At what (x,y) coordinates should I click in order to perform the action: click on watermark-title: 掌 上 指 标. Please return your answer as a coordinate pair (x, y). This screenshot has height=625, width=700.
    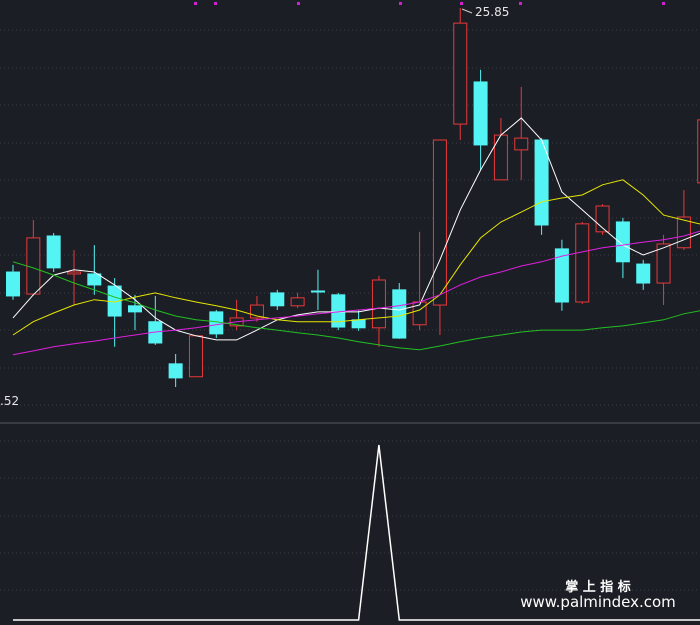
    Looking at the image, I should click on (598, 587).